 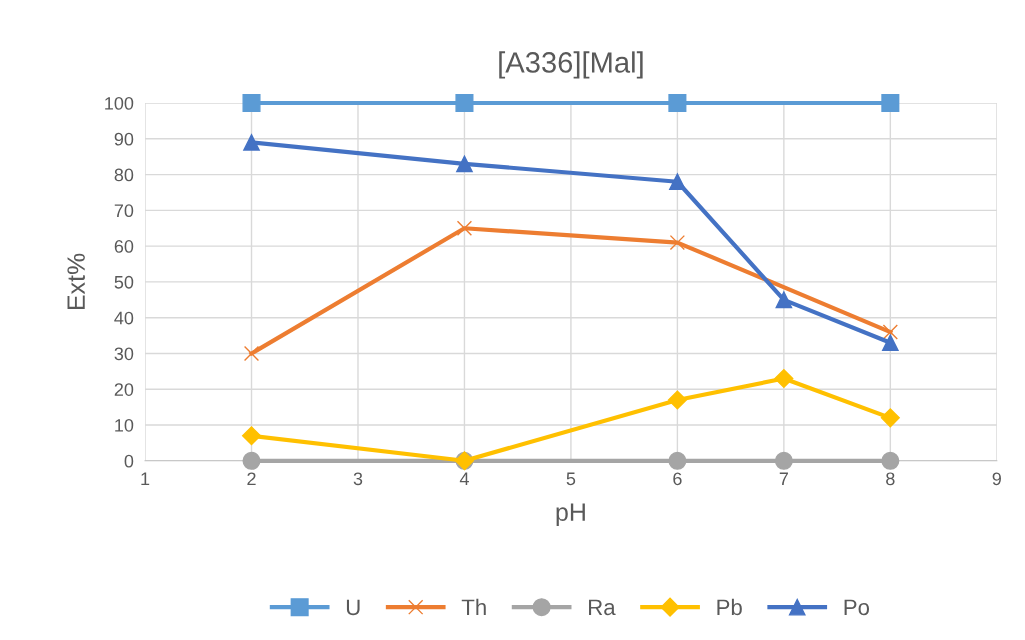 What do you see at coordinates (124, 282) in the screenshot?
I see `y-tick-label: 50` at bounding box center [124, 282].